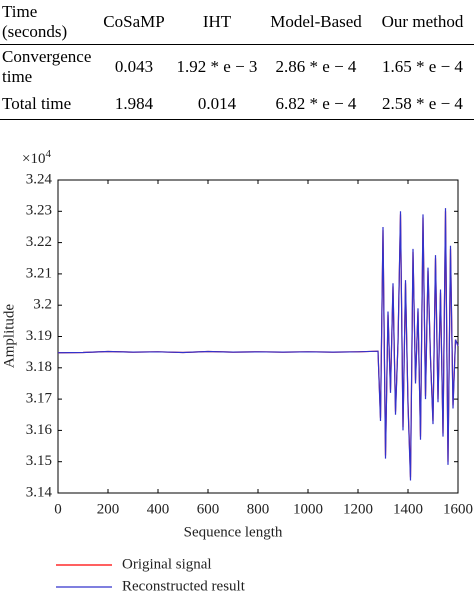 This screenshot has width=474, height=597. I want to click on y-tick-label: 3.2, so click(42, 305).